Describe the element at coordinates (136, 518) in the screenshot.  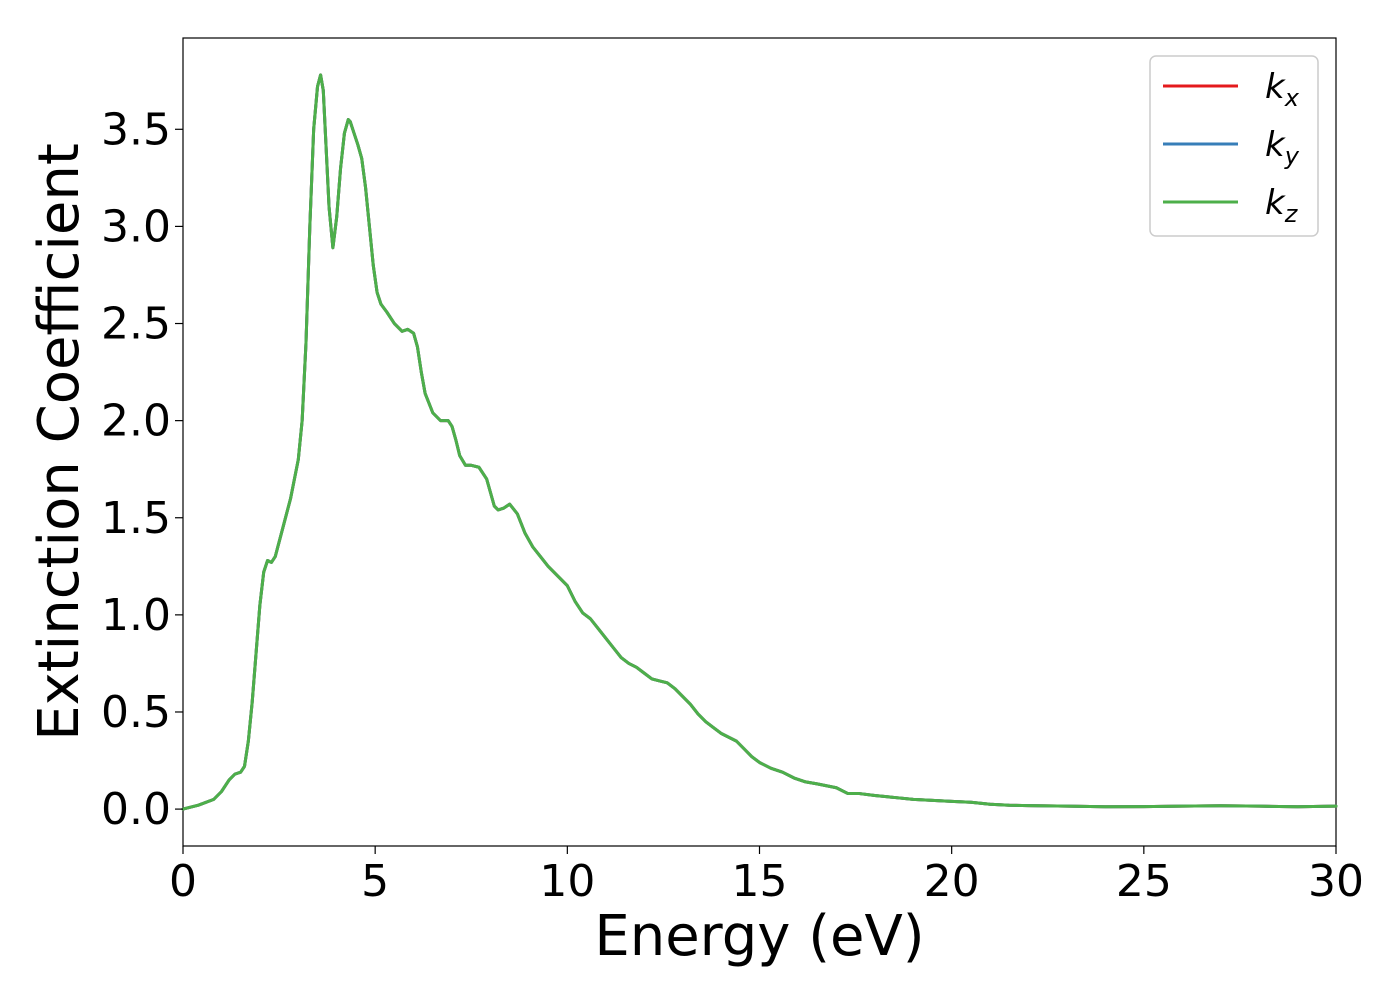
I see `y-tick-label: 1.5` at that location.